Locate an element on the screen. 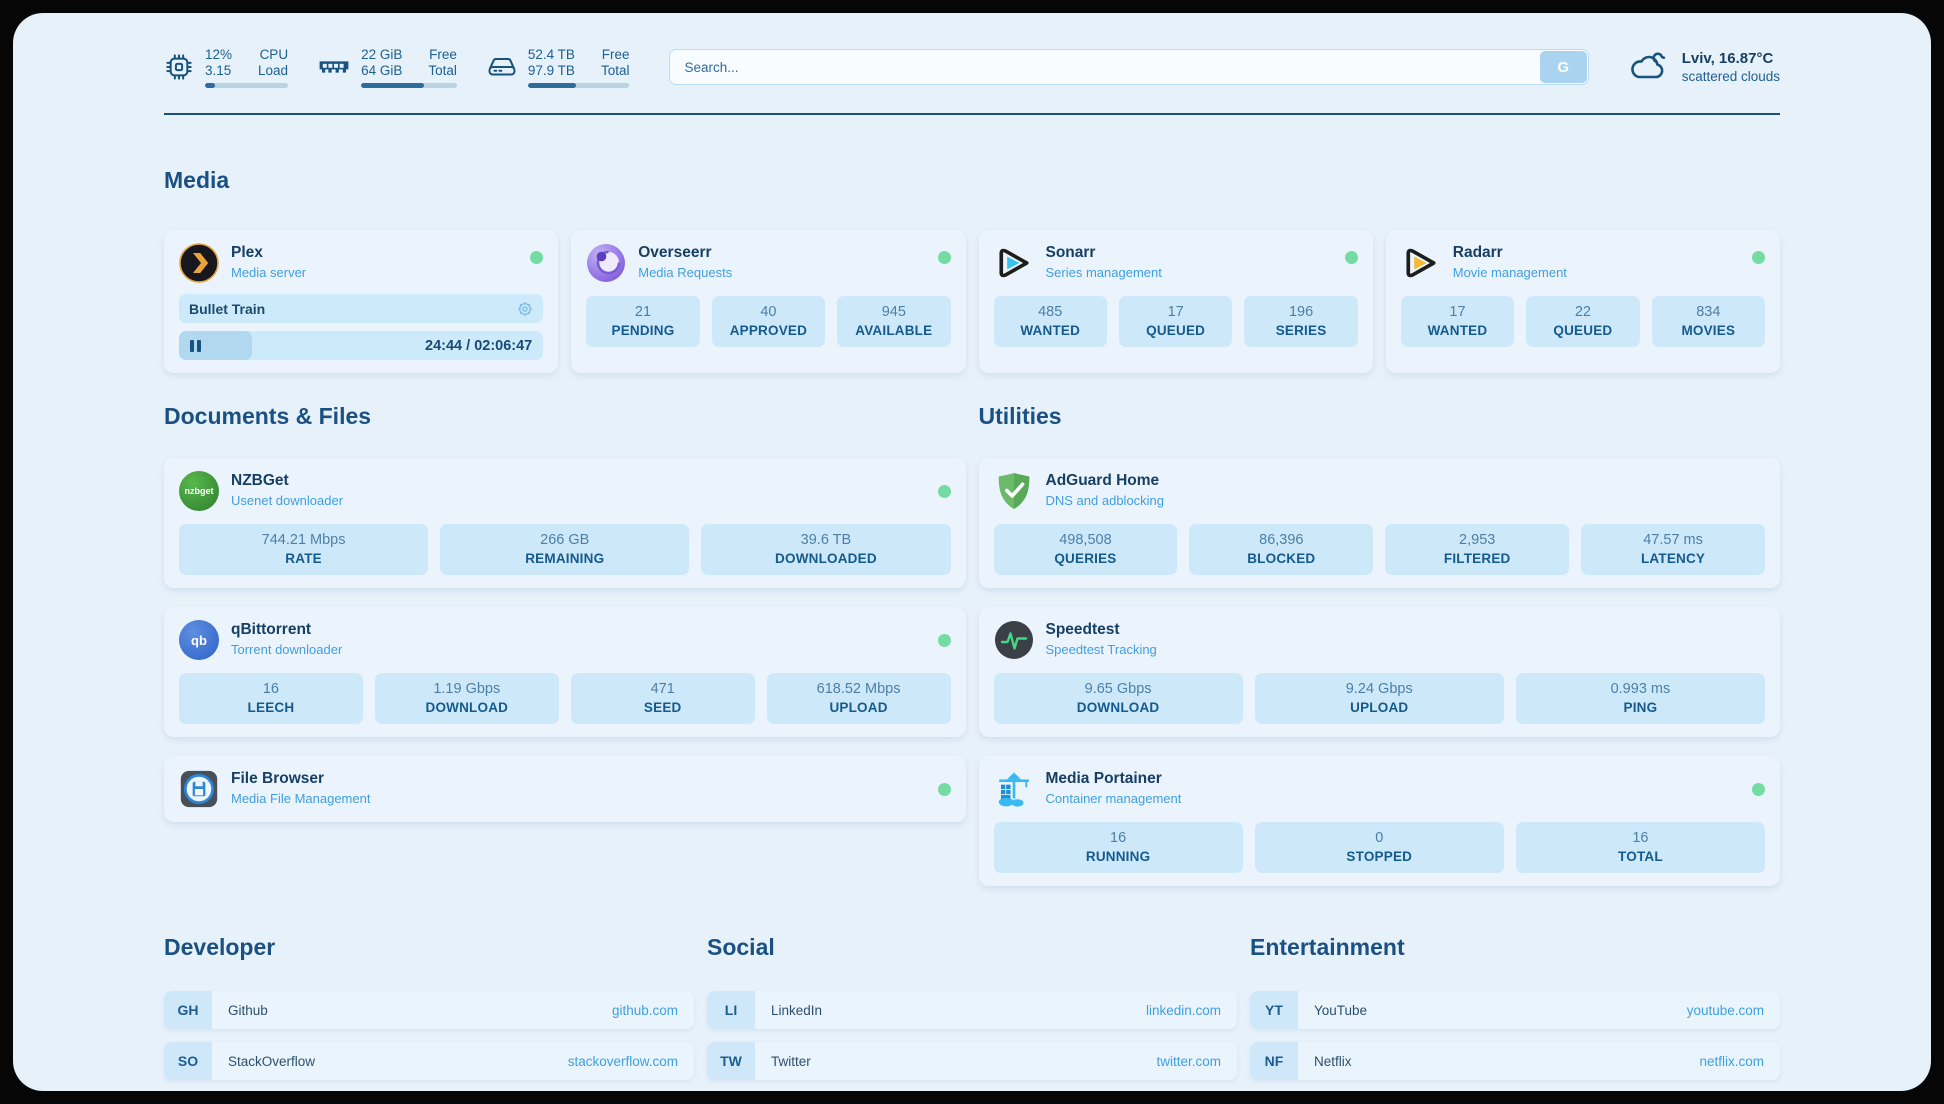 This screenshot has height=1104, width=1944. service-name: Overseerr is located at coordinates (675, 252).